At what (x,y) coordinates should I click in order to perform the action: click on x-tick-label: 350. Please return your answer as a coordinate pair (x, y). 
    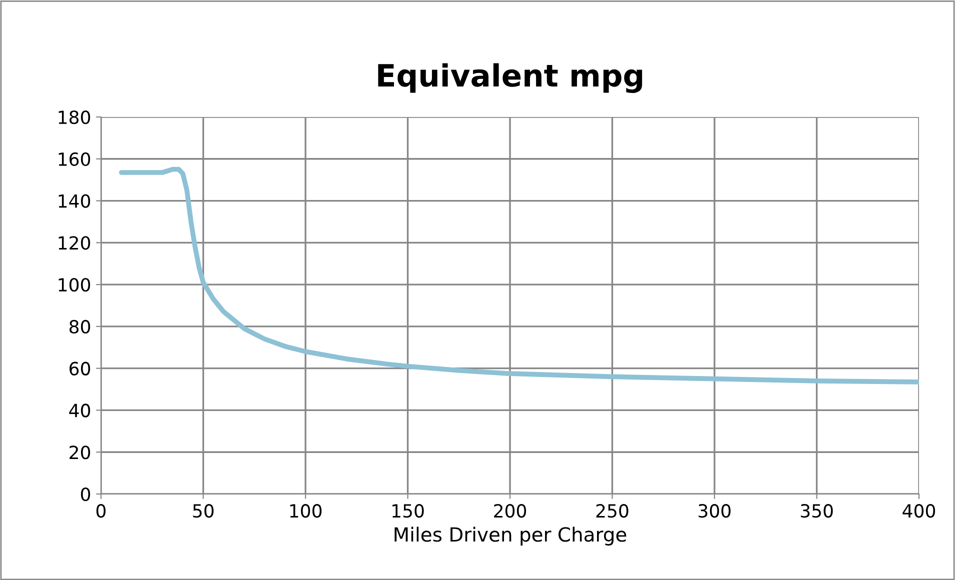
    Looking at the image, I should click on (816, 511).